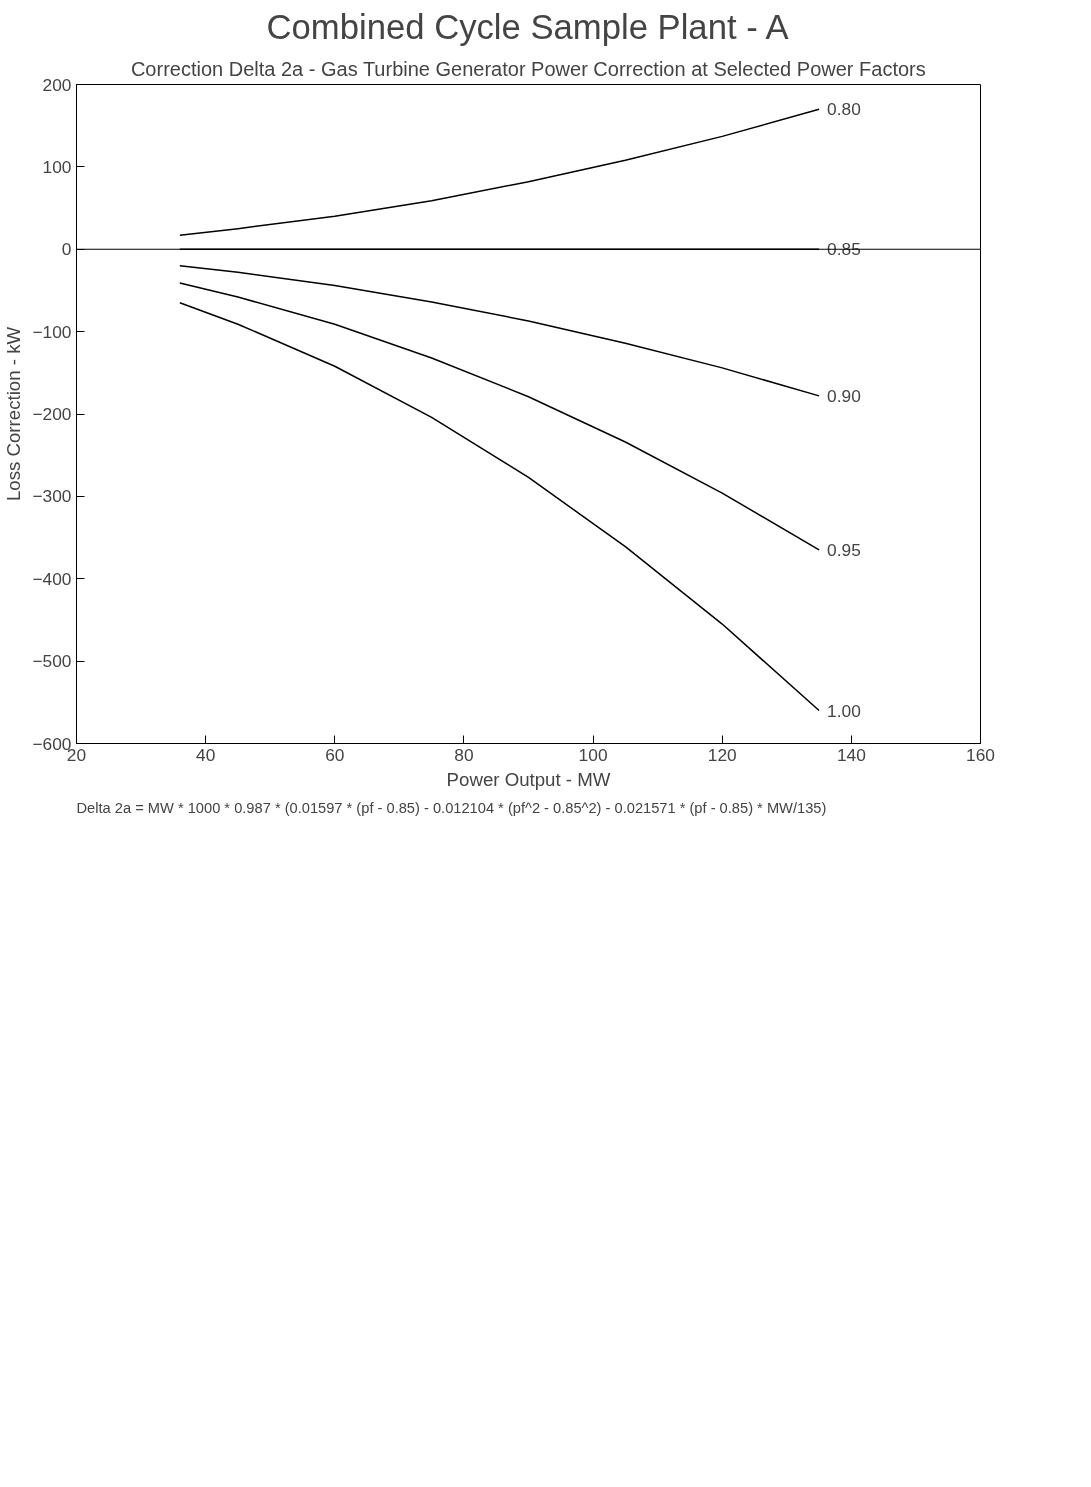  What do you see at coordinates (52, 661) in the screenshot?
I see `y-tick-label: −500` at bounding box center [52, 661].